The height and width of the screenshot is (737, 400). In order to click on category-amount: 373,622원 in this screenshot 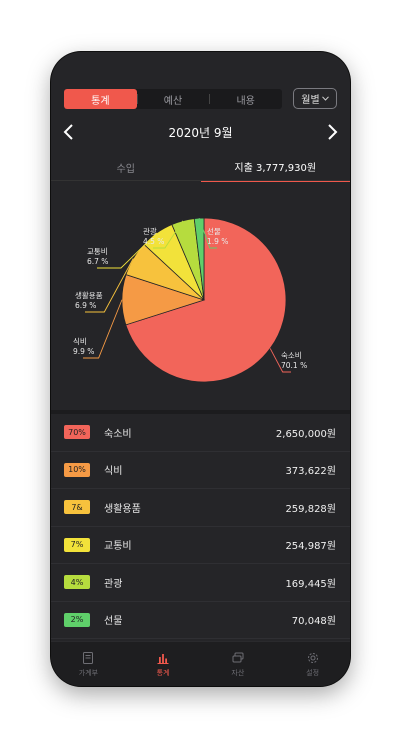, I will do `click(310, 472)`.